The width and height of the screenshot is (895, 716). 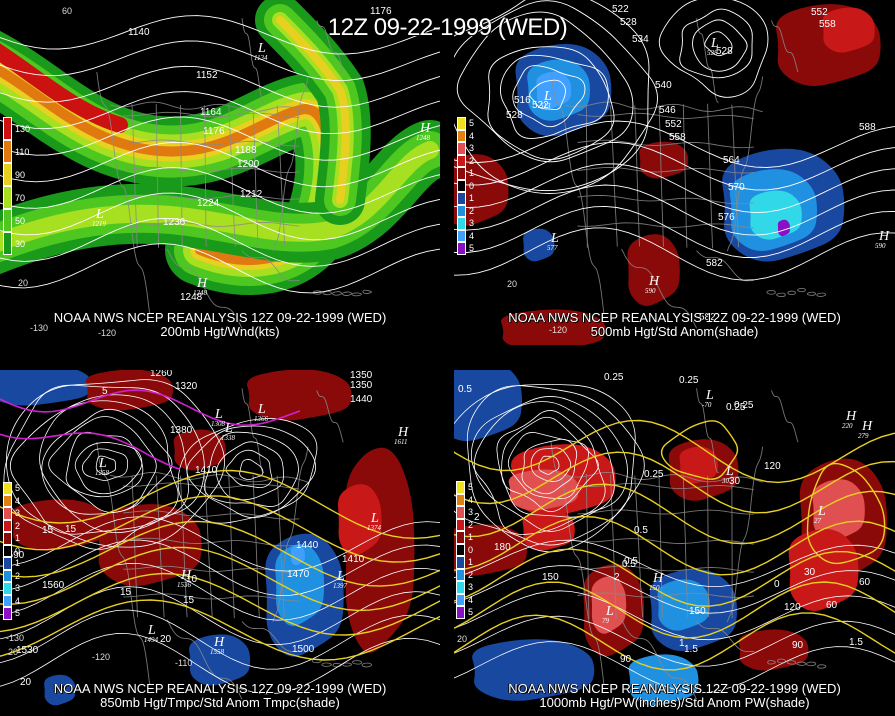 I want to click on axis-label: -130, so click(x=39, y=328).